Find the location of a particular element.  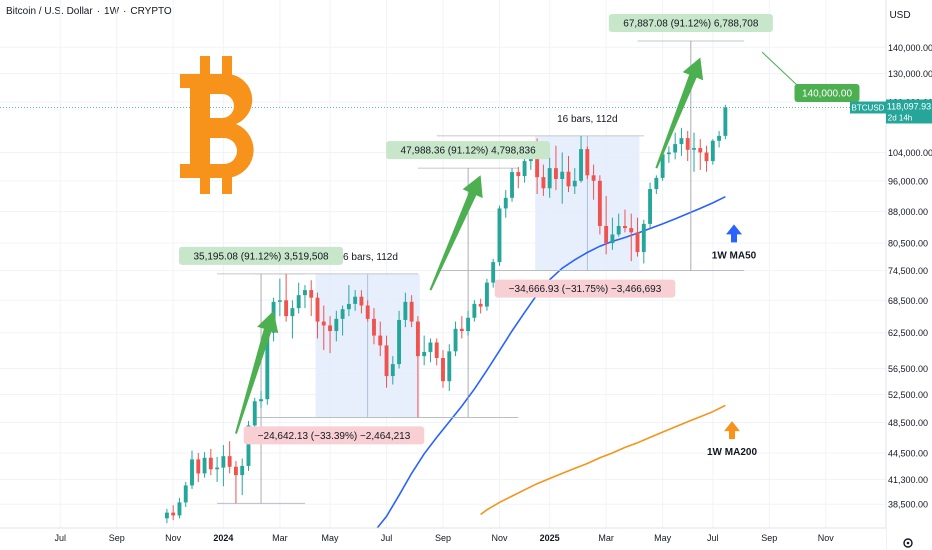

exchange: CRYPTO is located at coordinates (151, 11).